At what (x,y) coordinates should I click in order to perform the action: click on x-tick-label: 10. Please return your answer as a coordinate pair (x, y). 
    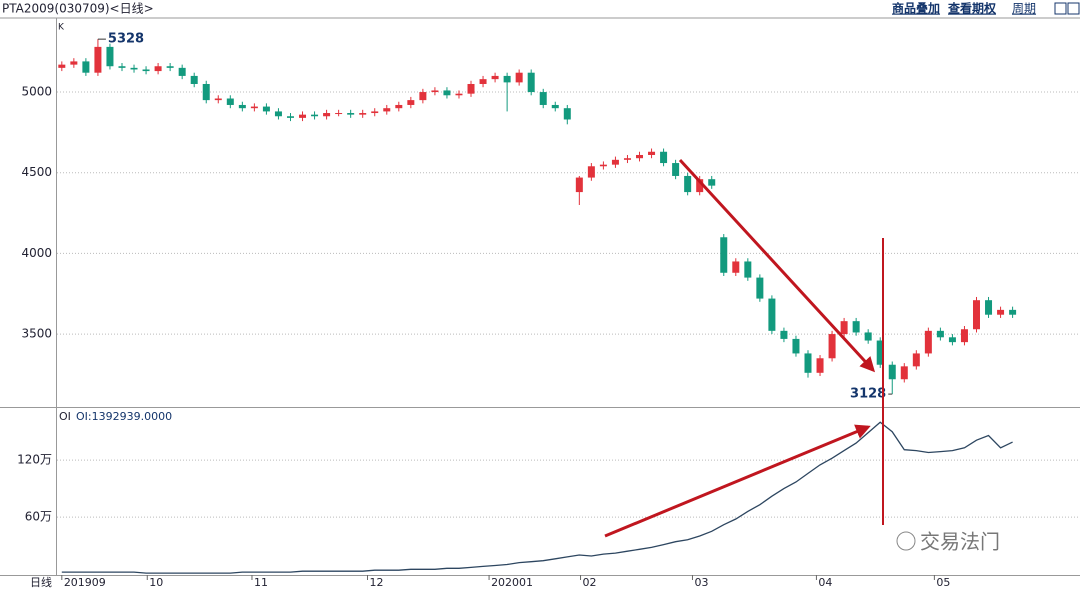
    Looking at the image, I should click on (156, 582).